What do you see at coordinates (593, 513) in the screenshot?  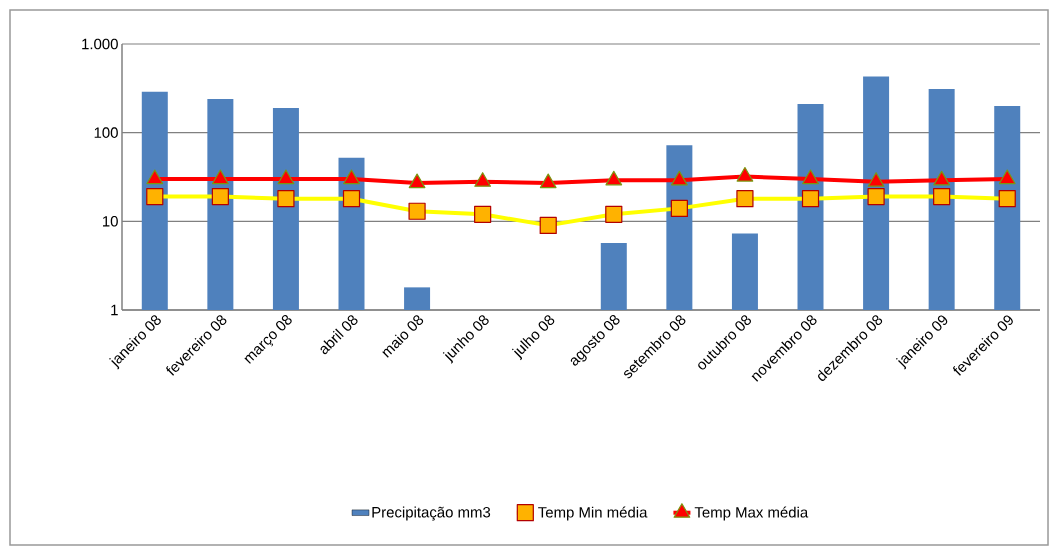 I see `legend-label: Temp Min média` at bounding box center [593, 513].